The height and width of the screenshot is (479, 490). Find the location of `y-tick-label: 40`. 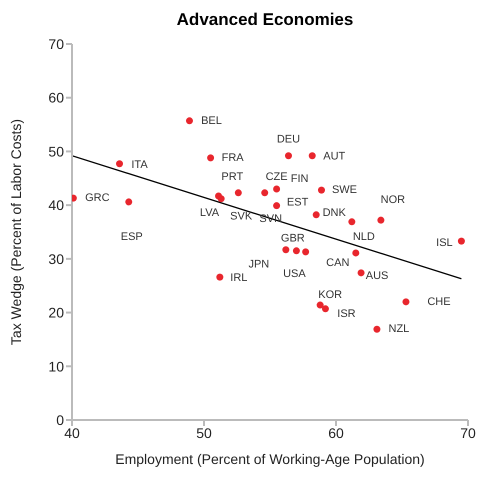

y-tick-label: 40 is located at coordinates (56, 205).